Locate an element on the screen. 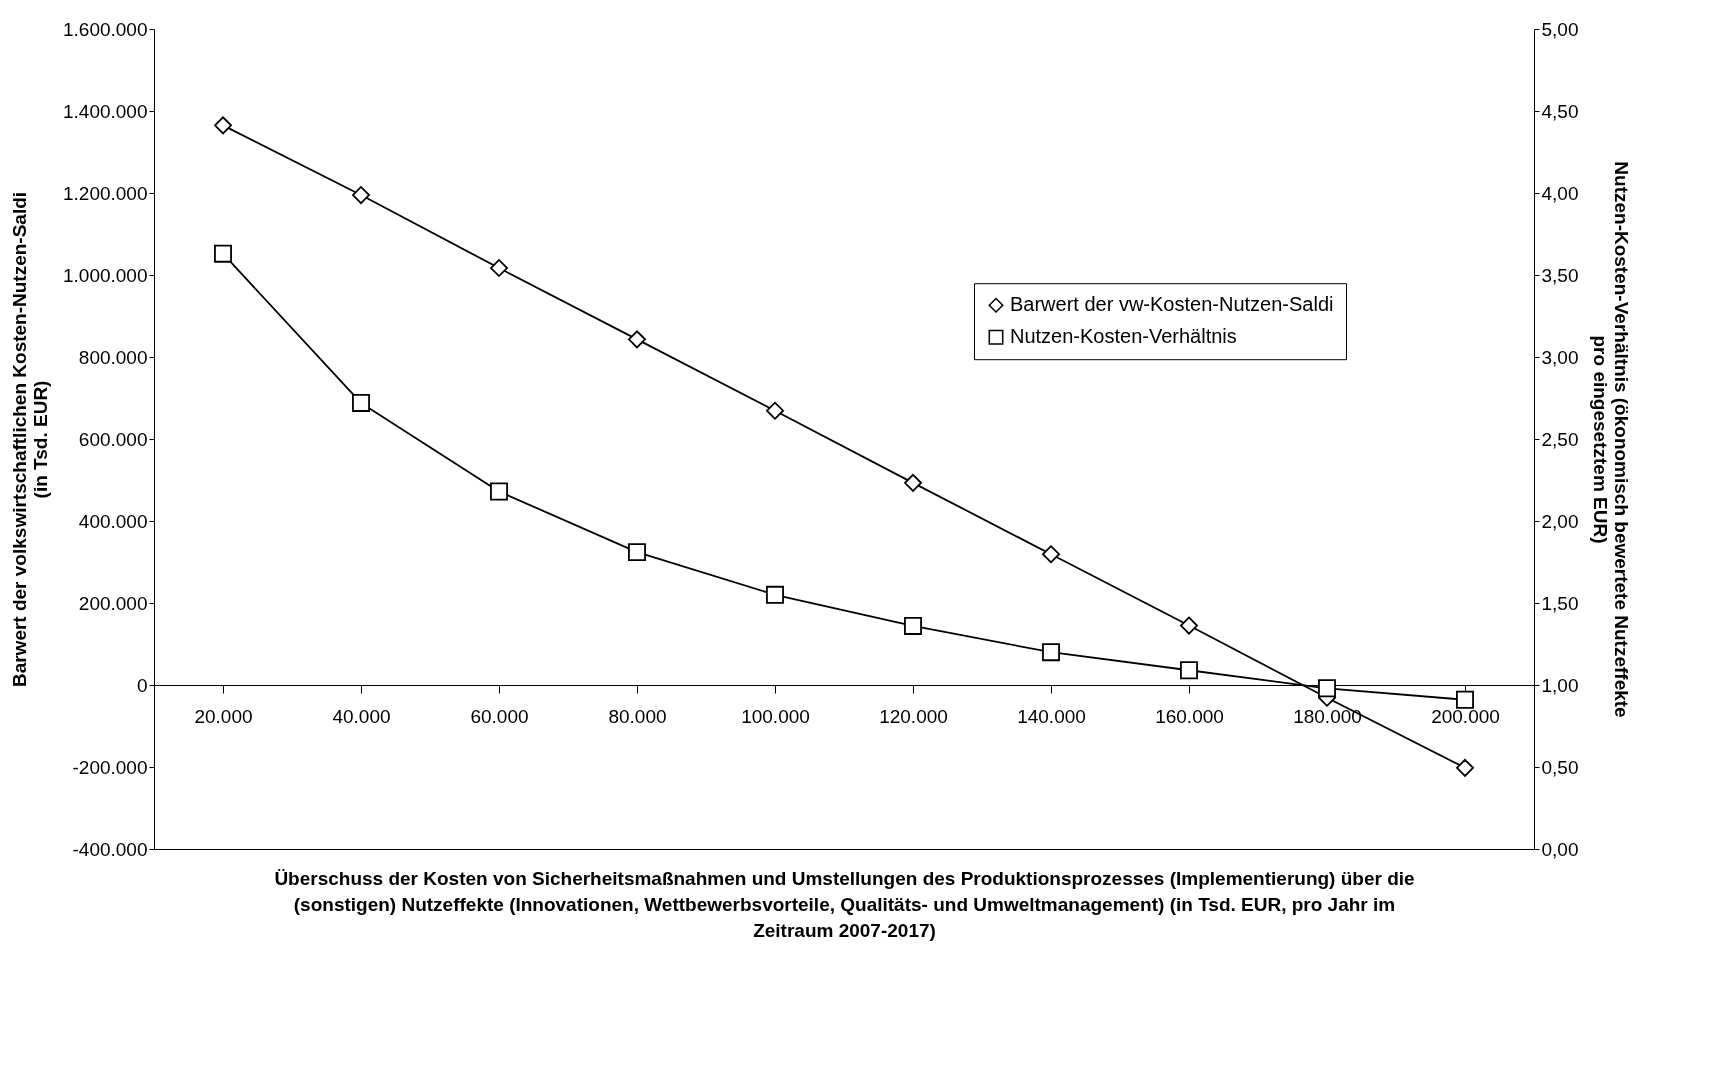  y2-tick-label: 0,50 is located at coordinates (1560, 767).